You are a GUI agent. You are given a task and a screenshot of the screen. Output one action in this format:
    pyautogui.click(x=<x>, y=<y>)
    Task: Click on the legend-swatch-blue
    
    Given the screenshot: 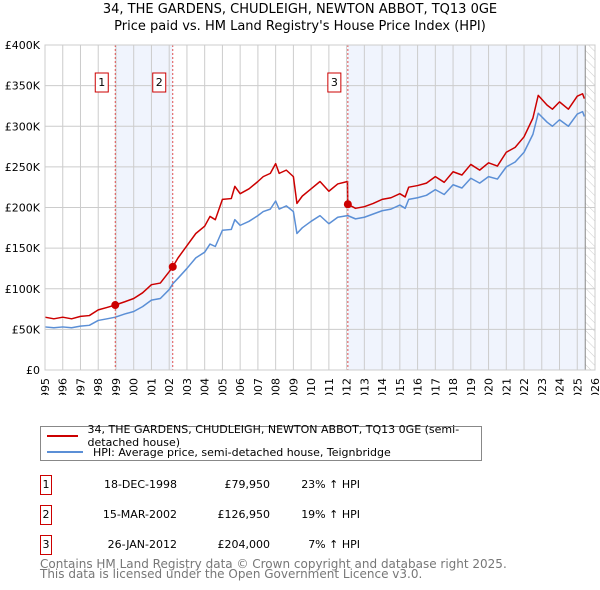 What is the action you would take?
    pyautogui.click(x=65, y=452)
    